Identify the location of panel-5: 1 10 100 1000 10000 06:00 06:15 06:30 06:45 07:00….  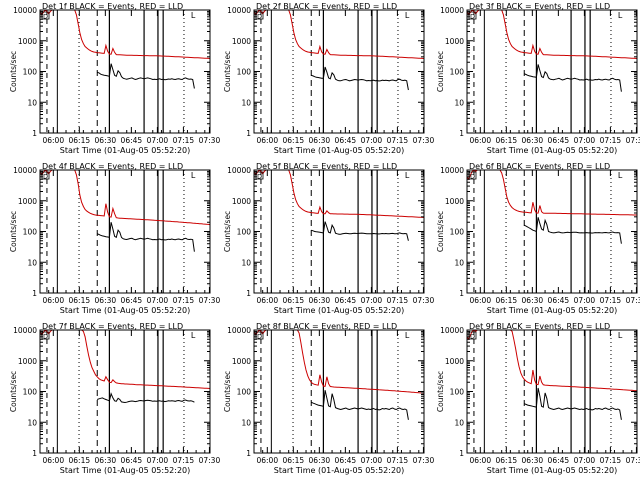
(328, 238).